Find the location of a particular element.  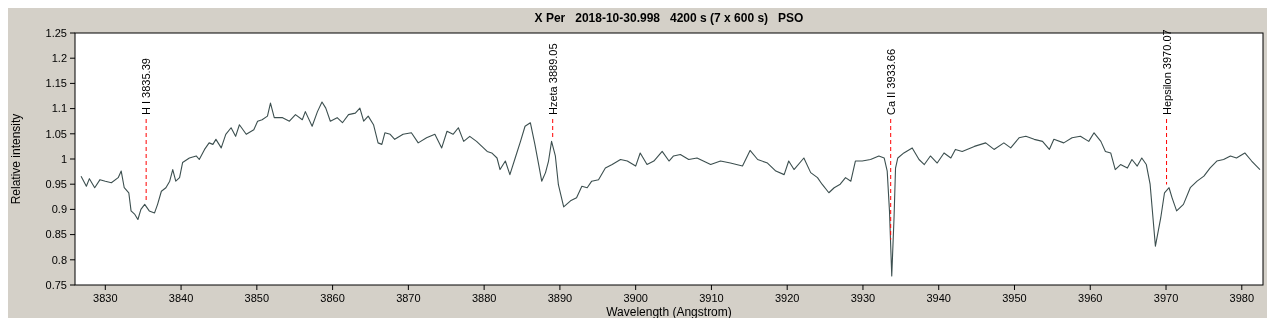

y-tick-label: 1 is located at coordinates (63, 158).